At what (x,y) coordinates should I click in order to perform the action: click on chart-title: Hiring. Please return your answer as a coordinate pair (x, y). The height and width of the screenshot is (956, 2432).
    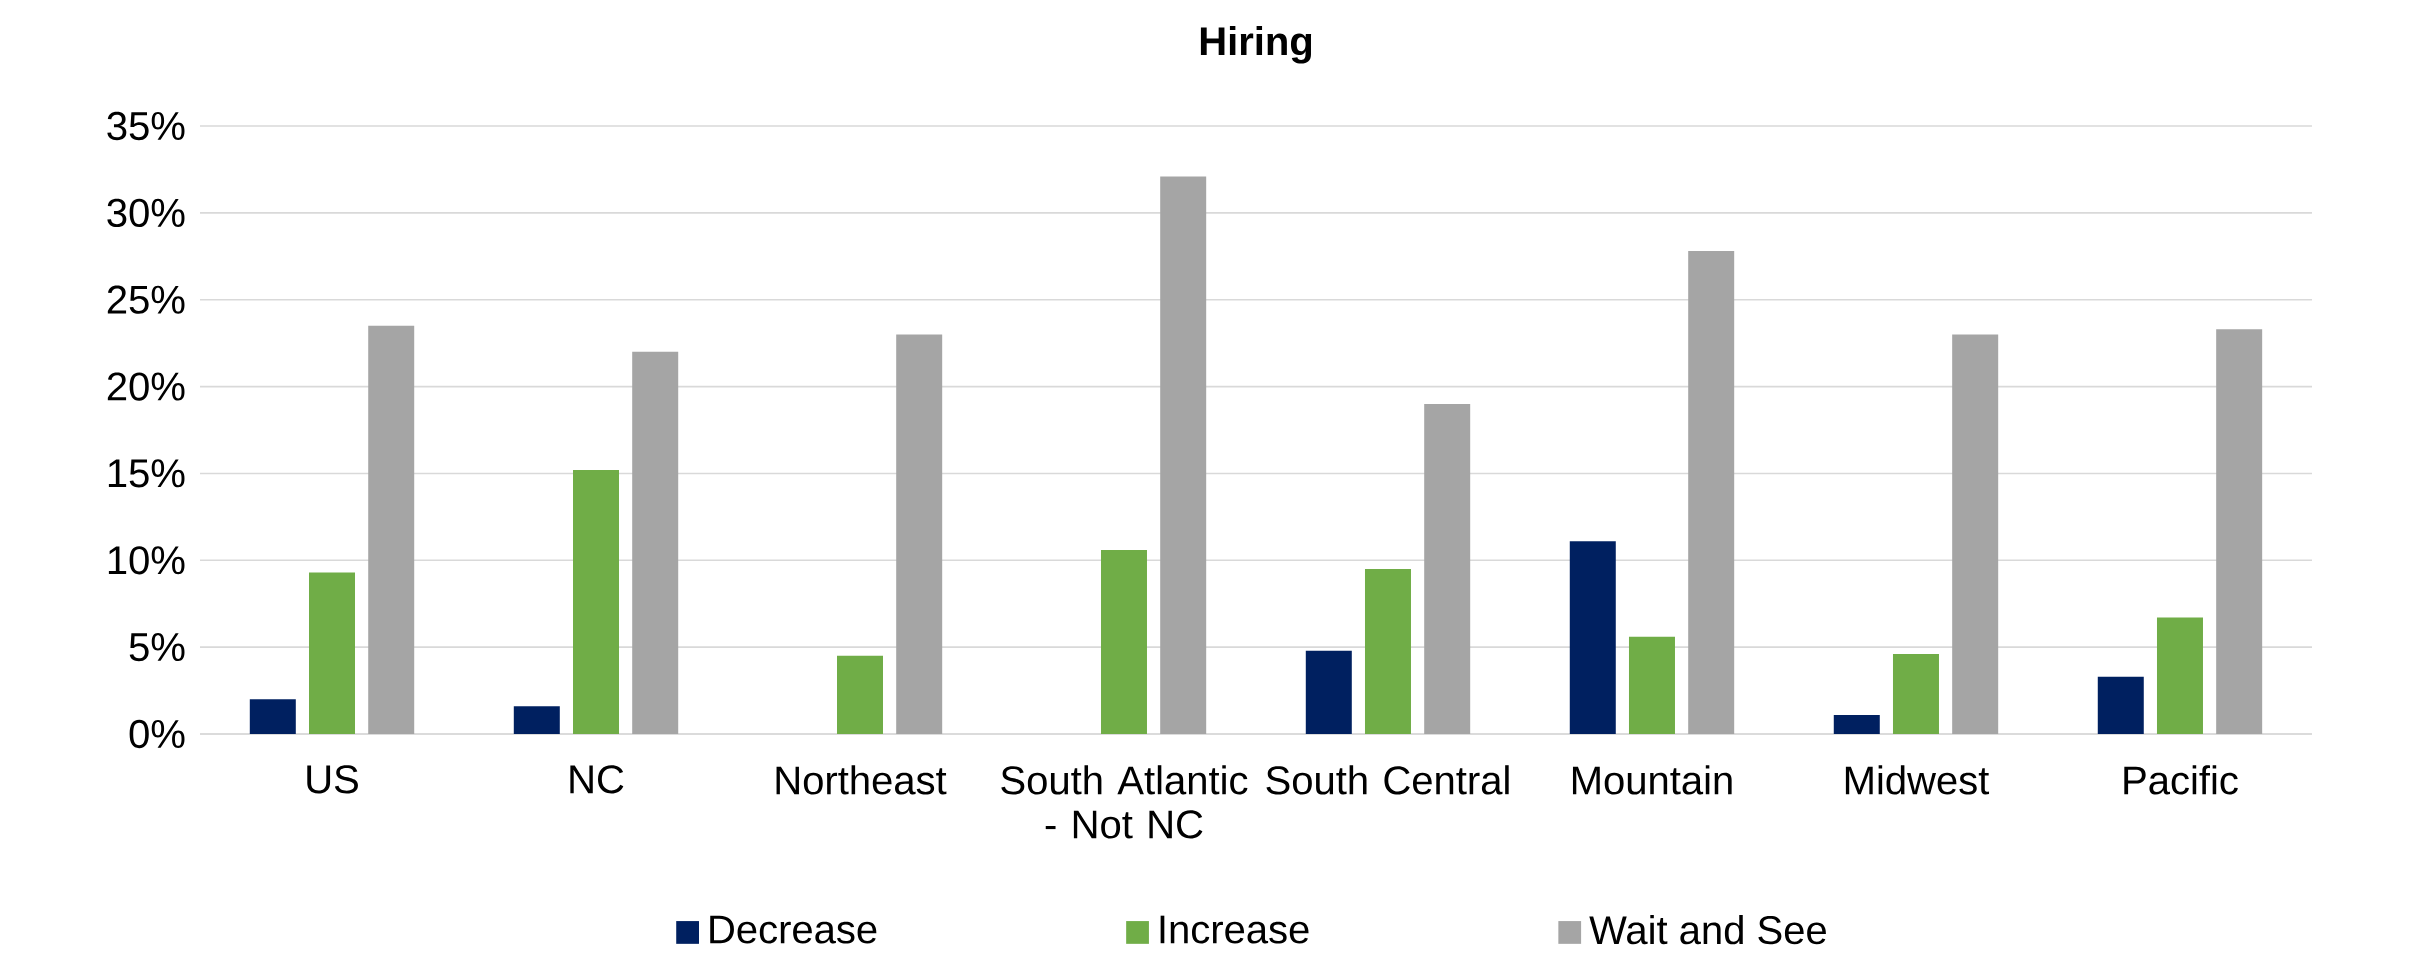
    Looking at the image, I should click on (1256, 45).